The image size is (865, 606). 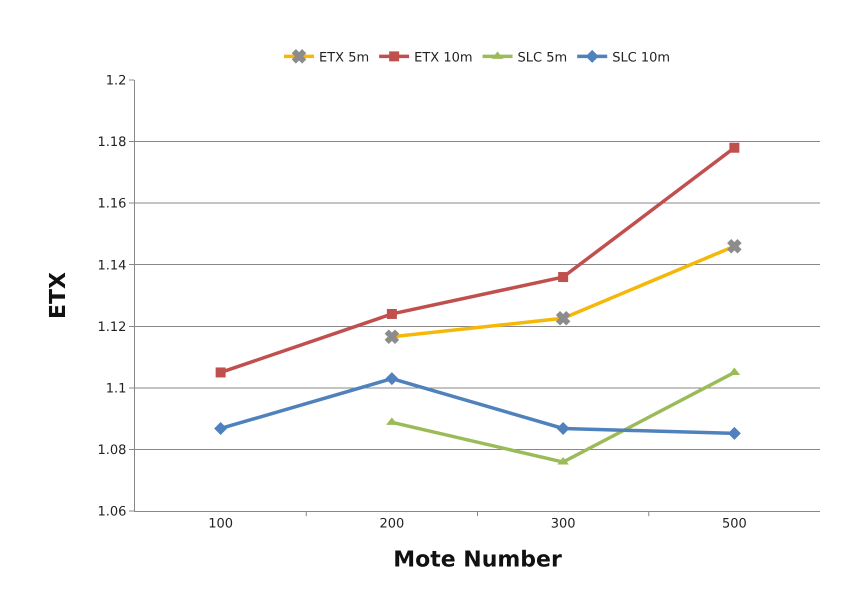 What do you see at coordinates (116, 81) in the screenshot?
I see `y-tick-label: 1.2` at bounding box center [116, 81].